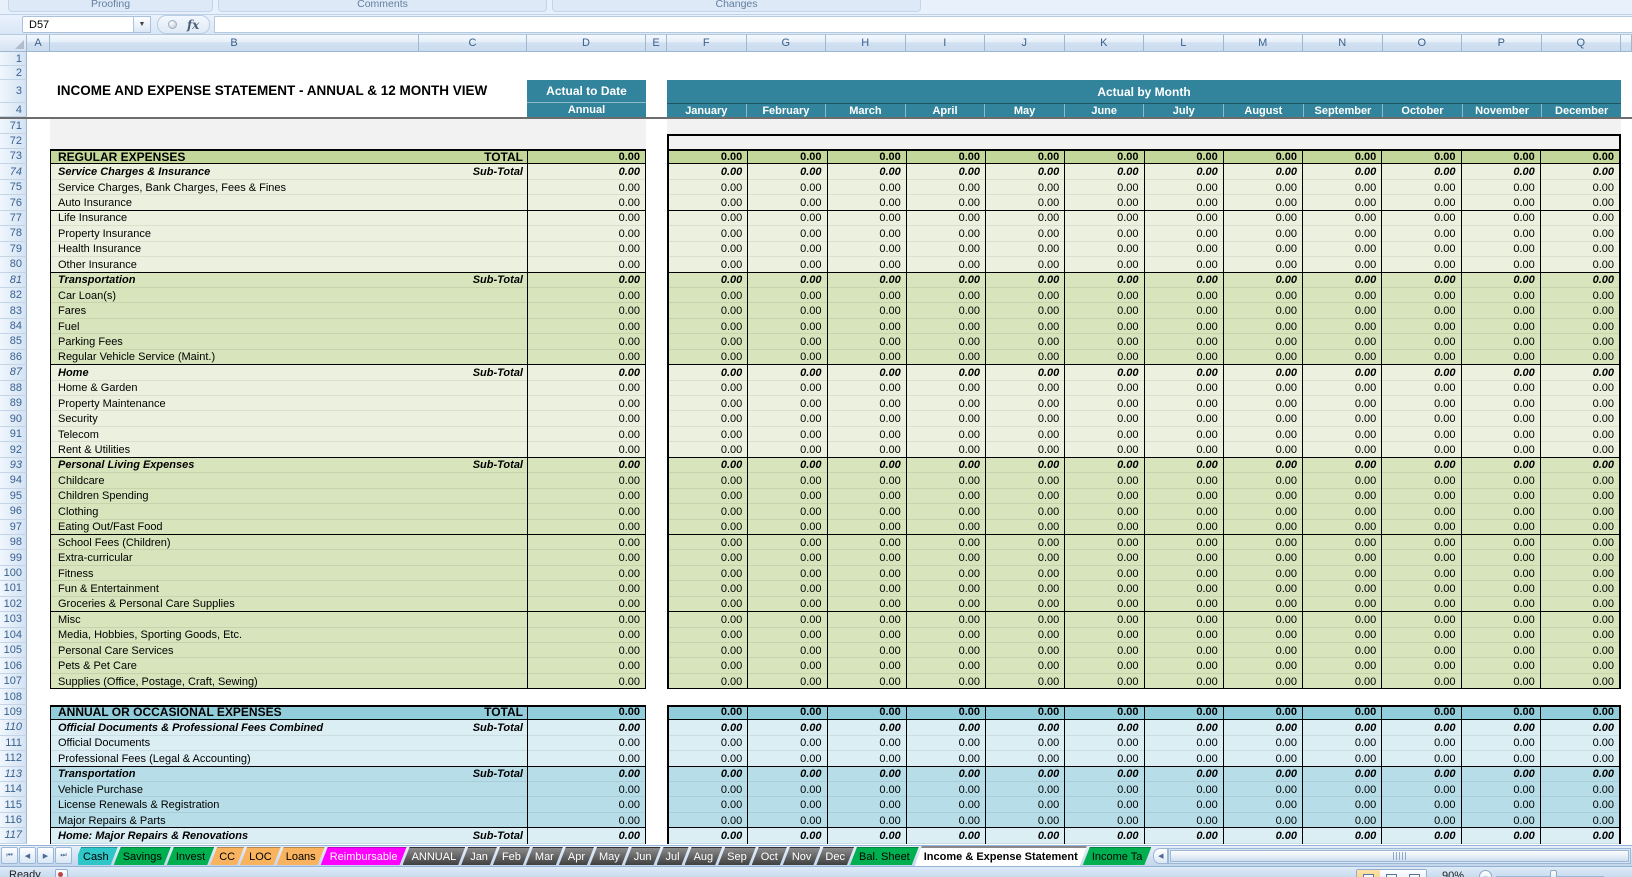 This screenshot has height=877, width=1632. Describe the element at coordinates (38, 43) in the screenshot. I see `column-header-A: A` at that location.